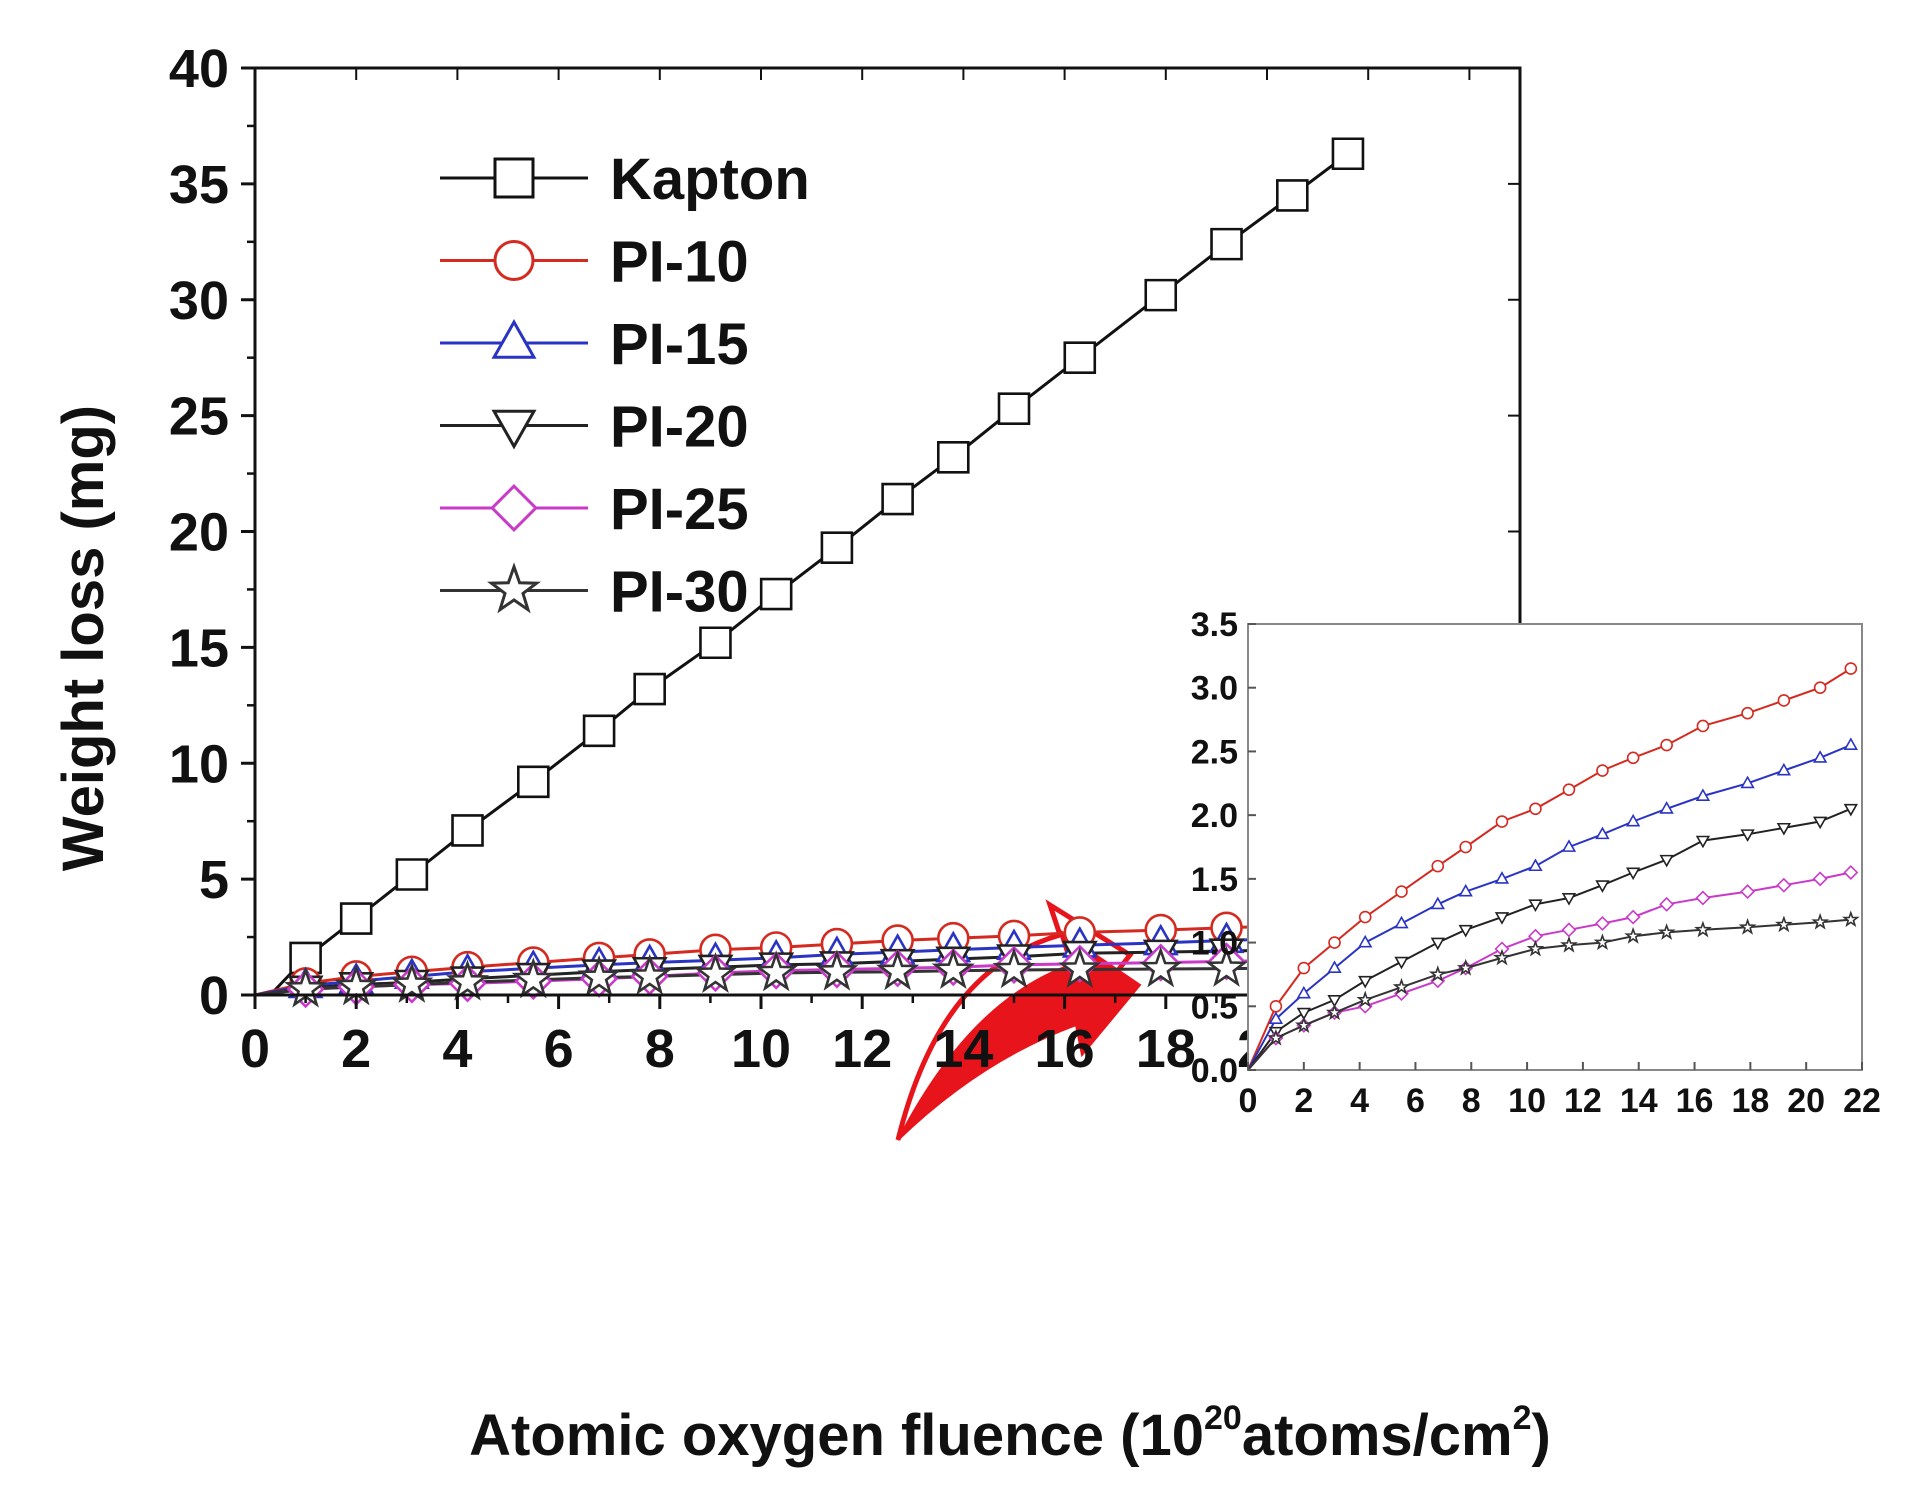 The height and width of the screenshot is (1486, 1931). What do you see at coordinates (1214, 816) in the screenshot?
I see `inset-y-tick-label: 2.0` at bounding box center [1214, 816].